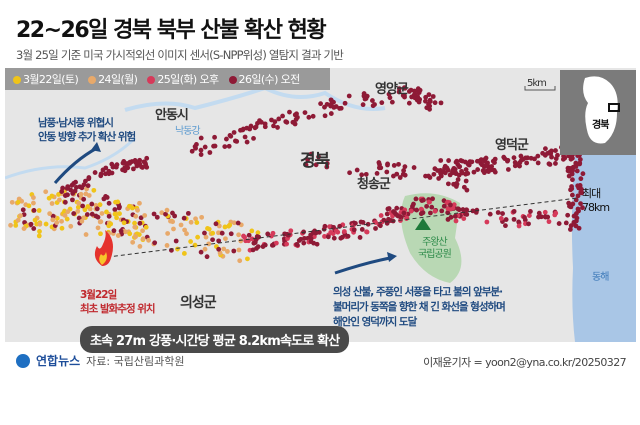 This screenshot has width=640, height=425. What do you see at coordinates (215, 339) in the screenshot?
I see `caption-bubble: 초속 27m 강풍·시간당 평균 8.2km속도로 확산` at bounding box center [215, 339].